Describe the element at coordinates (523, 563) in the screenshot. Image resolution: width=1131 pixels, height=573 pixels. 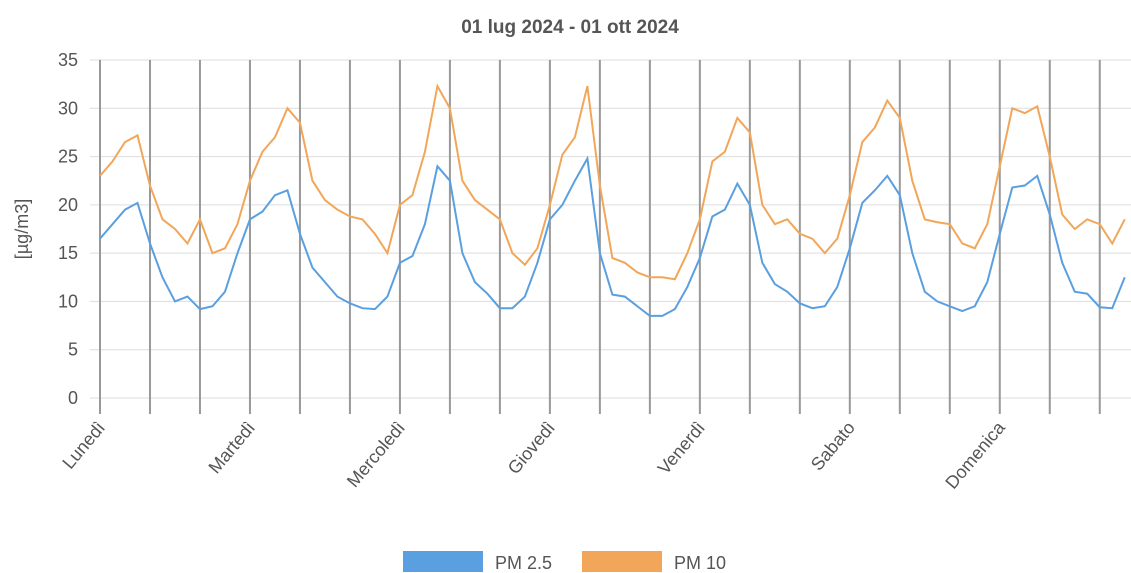
I see `legend-label: PM 2.5` at that location.